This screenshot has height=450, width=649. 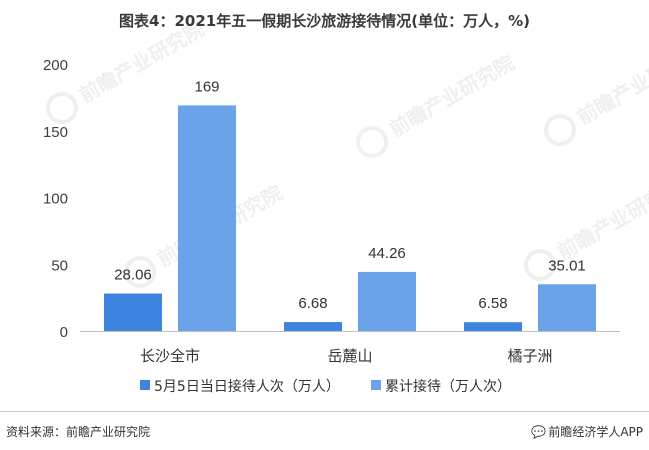 I want to click on source-text: 资料来源：前瞻产业研究院, so click(x=78, y=432).